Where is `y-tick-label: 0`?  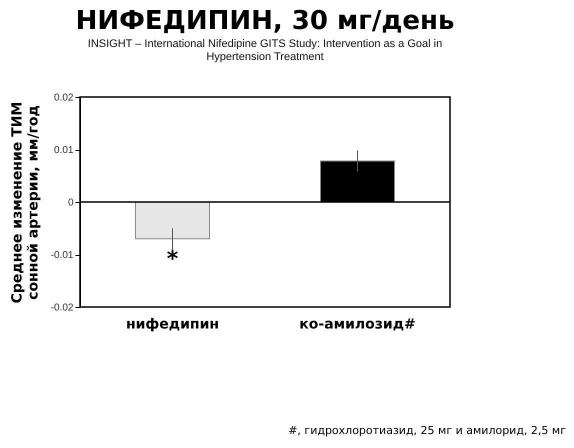
y-tick-label: 0 is located at coordinates (71, 203).